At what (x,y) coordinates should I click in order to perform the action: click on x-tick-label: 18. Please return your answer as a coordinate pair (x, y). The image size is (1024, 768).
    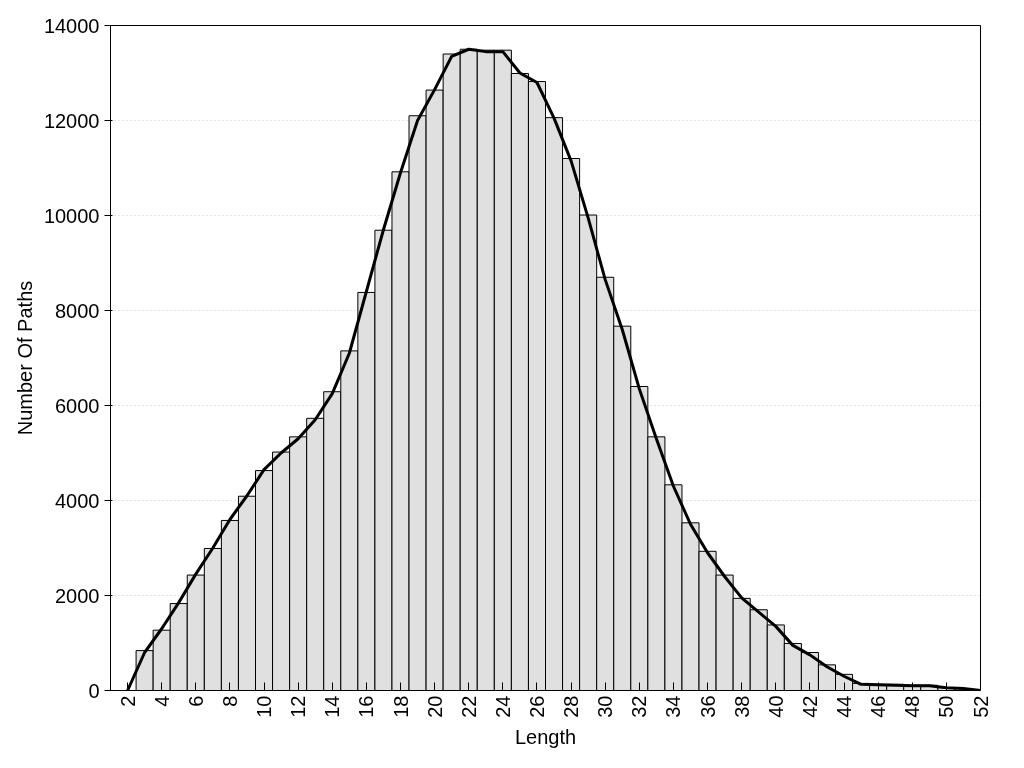
    Looking at the image, I should click on (400, 706).